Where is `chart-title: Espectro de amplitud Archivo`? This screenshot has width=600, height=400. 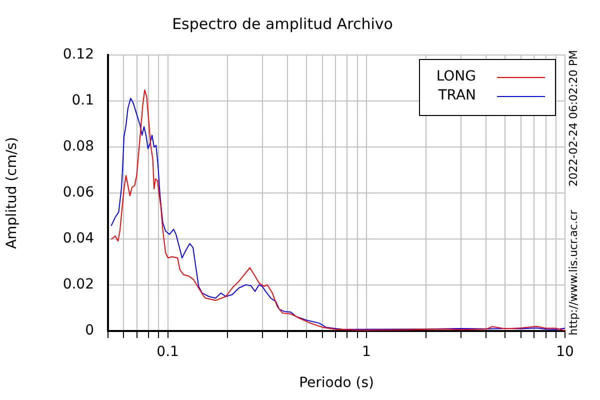 chart-title: Espectro de amplitud Archivo is located at coordinates (282, 23).